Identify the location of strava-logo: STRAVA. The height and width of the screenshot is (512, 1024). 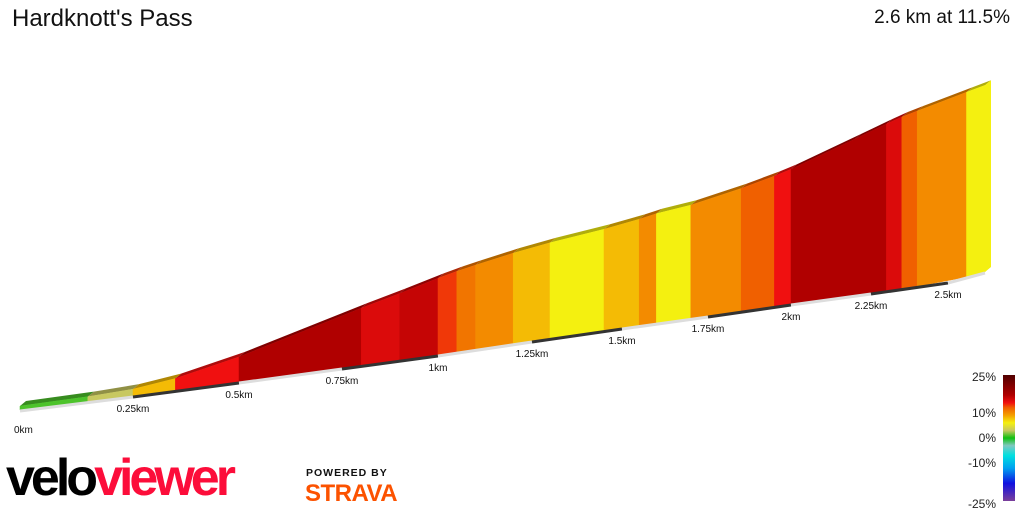
(351, 493).